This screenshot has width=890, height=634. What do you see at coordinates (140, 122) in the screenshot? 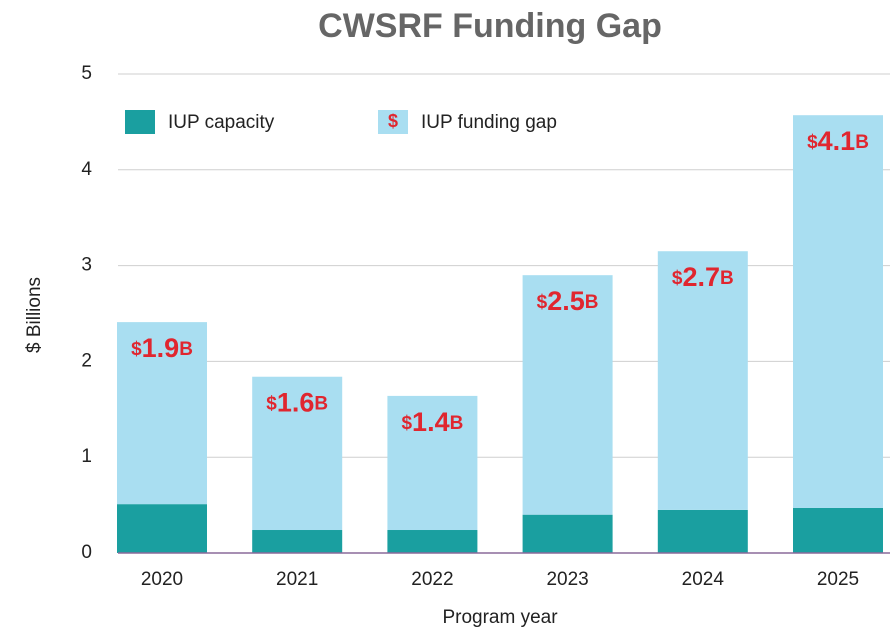
I see `legend-swatch` at bounding box center [140, 122].